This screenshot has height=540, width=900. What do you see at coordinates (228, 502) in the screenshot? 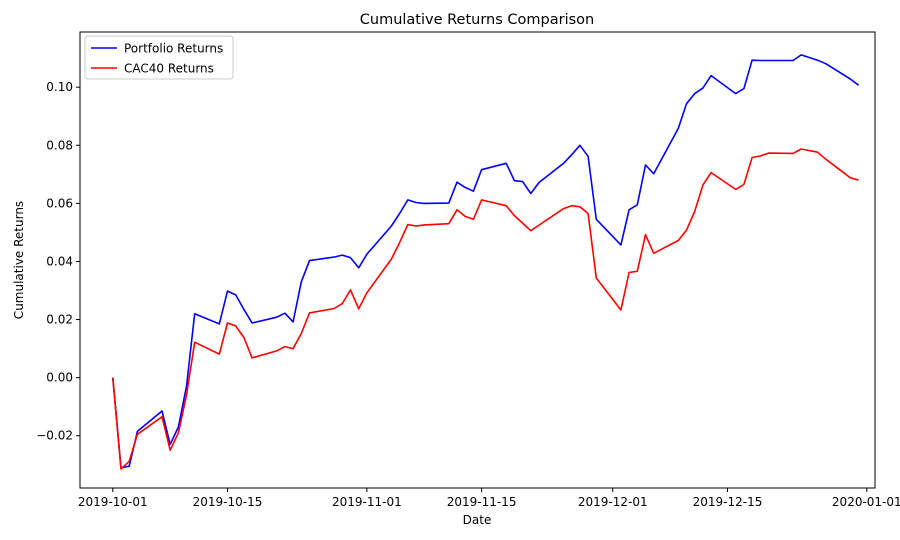
I see `x-tick-label: 2019-10-15` at bounding box center [228, 502].